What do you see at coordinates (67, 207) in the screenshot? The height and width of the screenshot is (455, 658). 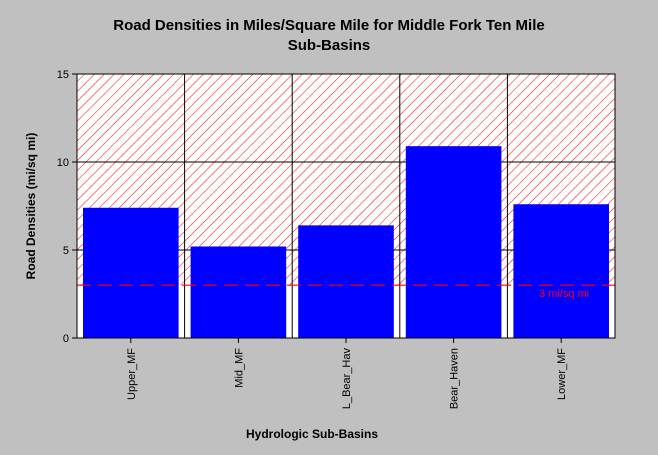 I see `y-axis-ticks: 0 5 10 15` at bounding box center [67, 207].